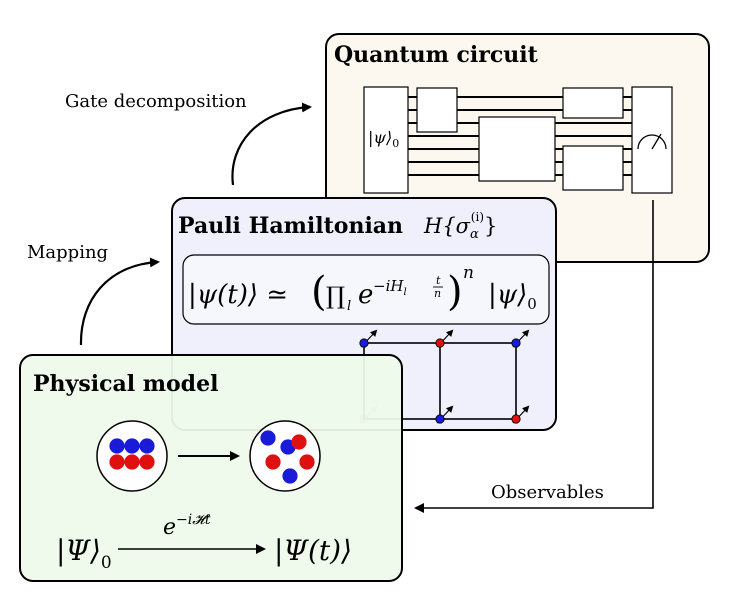  What do you see at coordinates (238, 295) in the screenshot?
I see `trotter-lhs: |ψ(t)⟩ ≃` at bounding box center [238, 295].